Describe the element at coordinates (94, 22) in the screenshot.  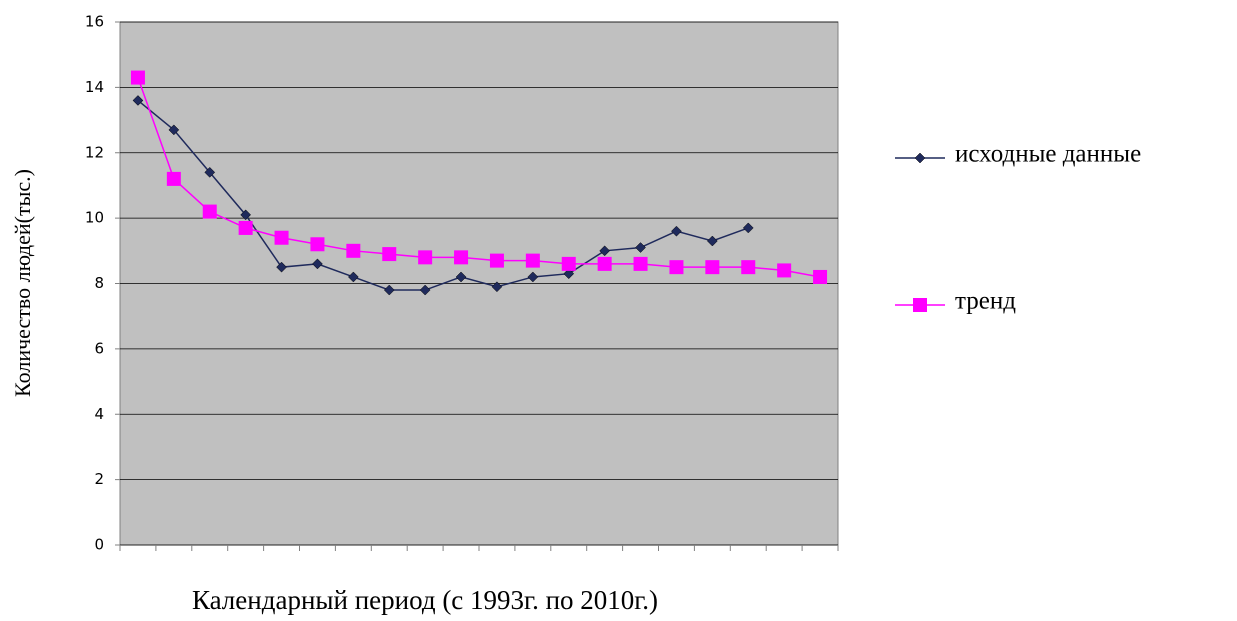
I see `y-tick-label: 16` at that location.